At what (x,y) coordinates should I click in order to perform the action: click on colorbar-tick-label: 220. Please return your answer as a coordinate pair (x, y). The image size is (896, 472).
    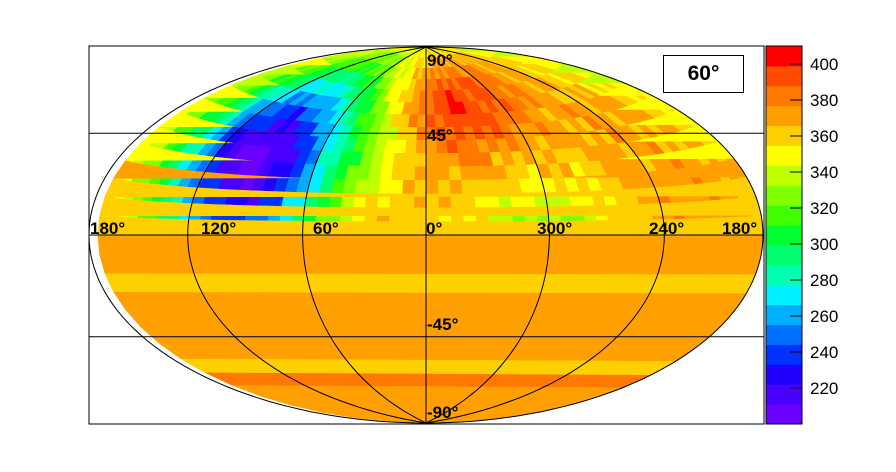
    Looking at the image, I should click on (824, 388).